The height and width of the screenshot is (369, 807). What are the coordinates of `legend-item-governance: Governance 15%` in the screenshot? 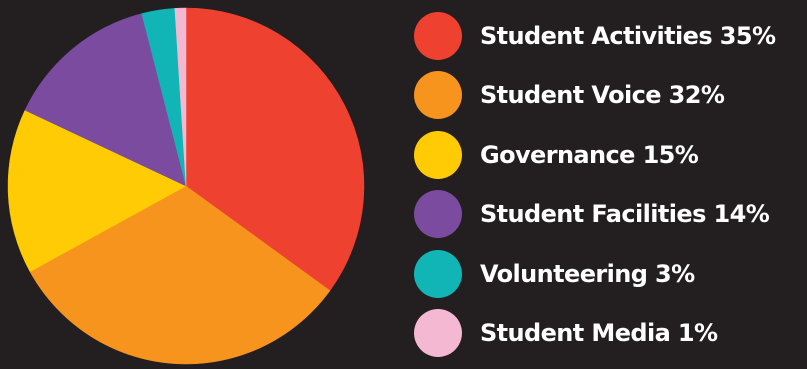 It's located at (610, 154).